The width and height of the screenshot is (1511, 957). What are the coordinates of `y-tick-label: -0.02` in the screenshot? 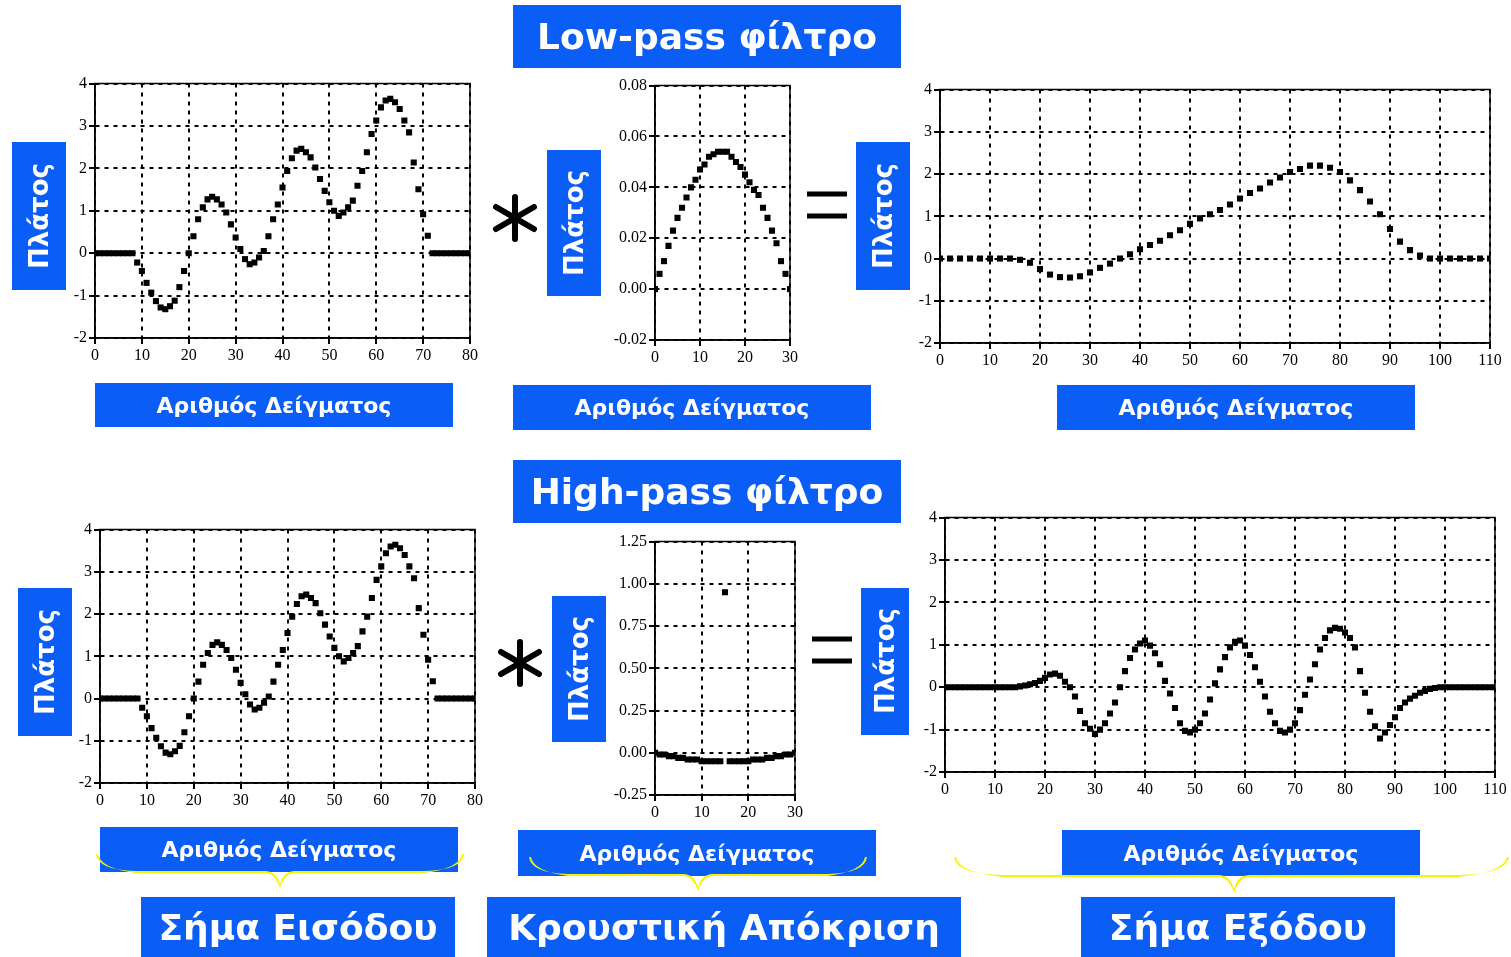 It's located at (630, 339).